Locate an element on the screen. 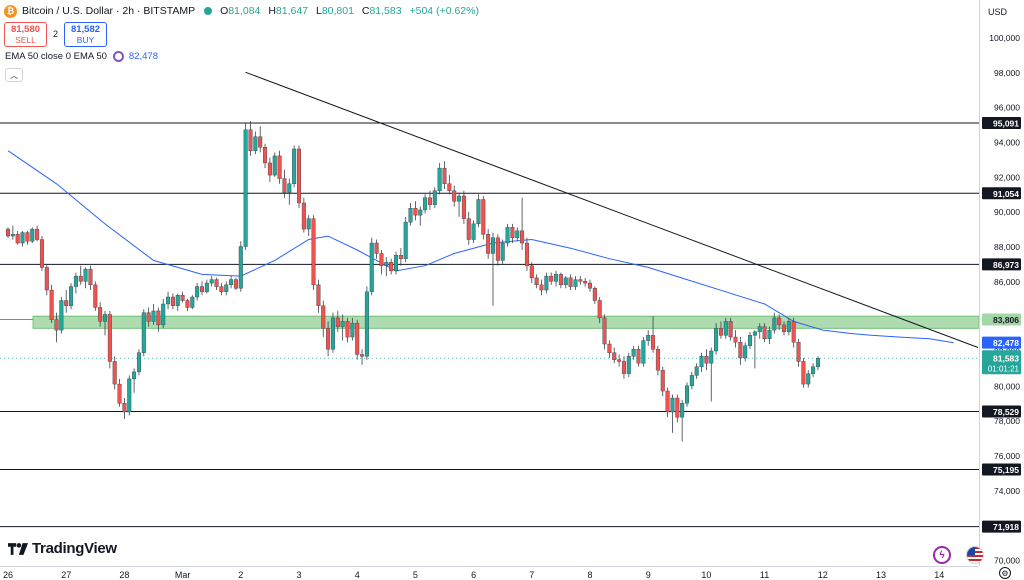 The width and height of the screenshot is (1024, 580). symbol-title: Bitcoin / U.S. Dollar · 2h · BITSTAMP is located at coordinates (109, 11).